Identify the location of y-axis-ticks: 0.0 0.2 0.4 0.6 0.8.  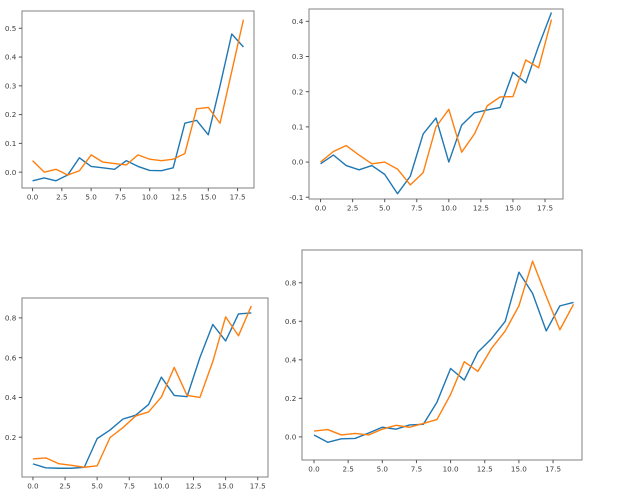
(293, 359).